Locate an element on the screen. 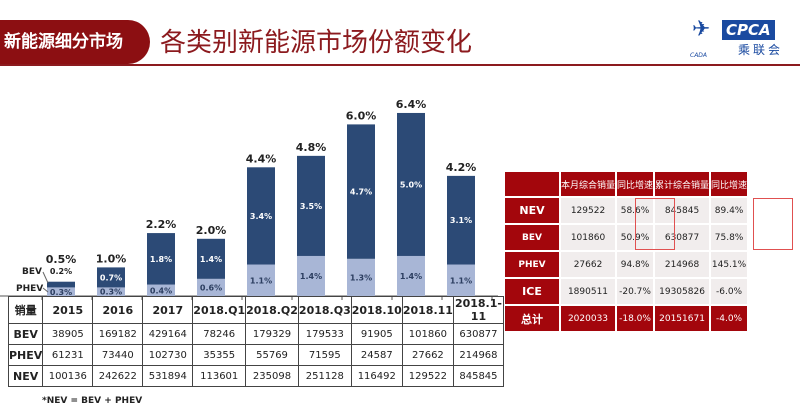 The width and height of the screenshot is (800, 408). table-cell: 531894 is located at coordinates (168, 376).